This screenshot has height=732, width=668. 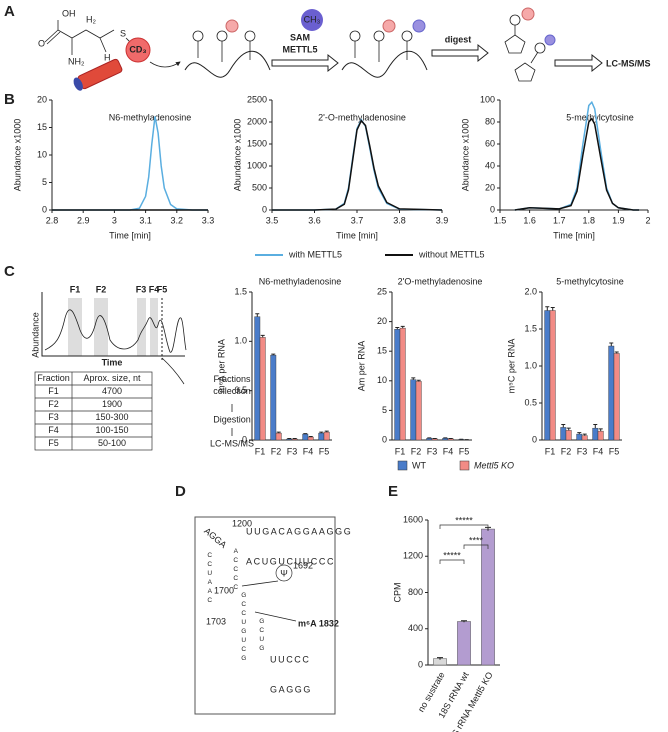 What do you see at coordinates (216, 621) in the screenshot?
I see `structure-label: 1703` at bounding box center [216, 621].